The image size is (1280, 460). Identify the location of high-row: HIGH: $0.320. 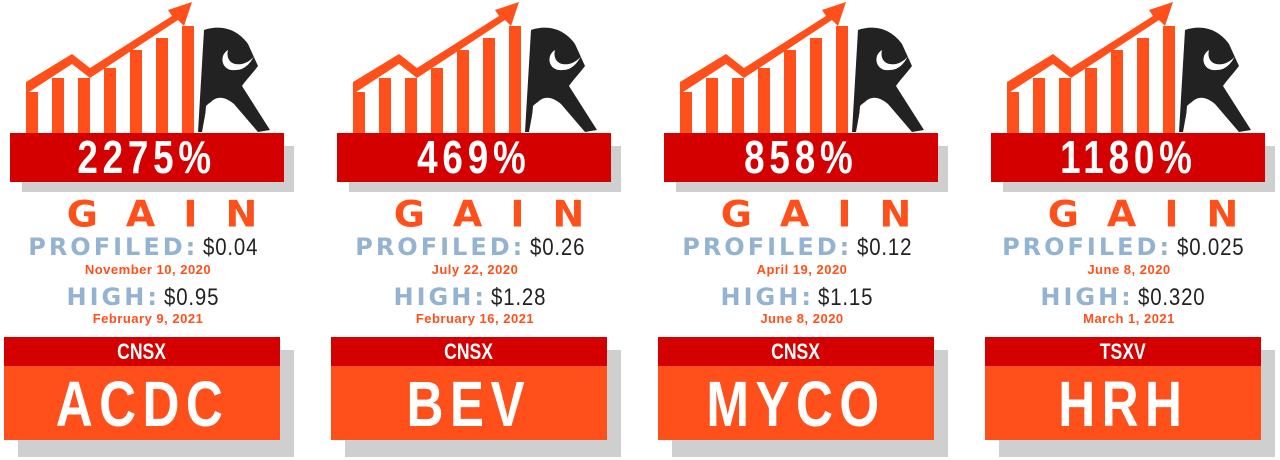
(1129, 297).